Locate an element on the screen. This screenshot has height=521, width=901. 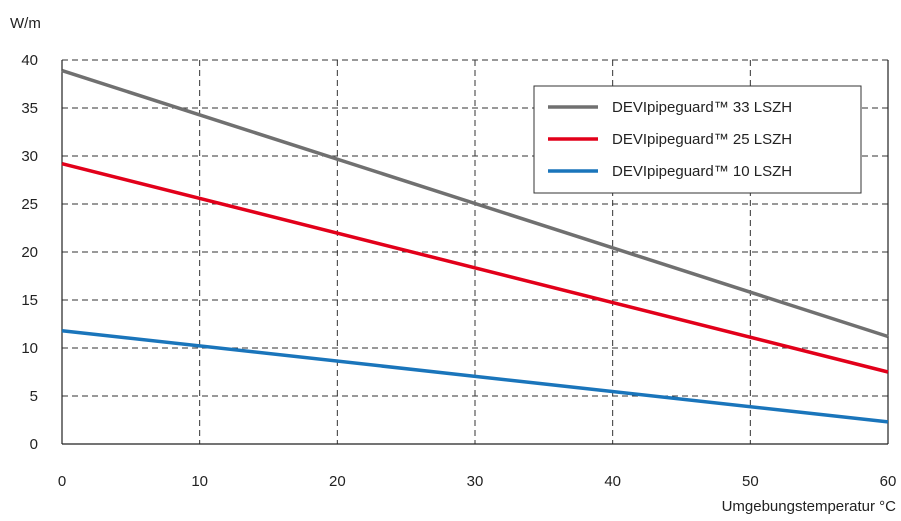
x-tick-label: 60 is located at coordinates (888, 481).